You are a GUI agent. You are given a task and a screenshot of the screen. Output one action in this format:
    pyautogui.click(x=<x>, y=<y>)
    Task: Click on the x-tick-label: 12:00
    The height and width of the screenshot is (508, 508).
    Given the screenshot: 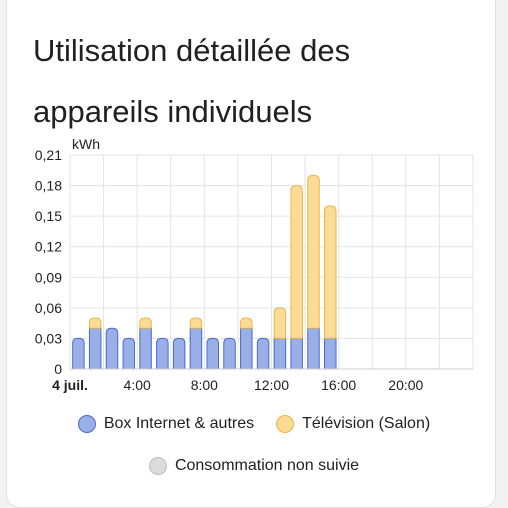 What is the action you would take?
    pyautogui.click(x=271, y=385)
    